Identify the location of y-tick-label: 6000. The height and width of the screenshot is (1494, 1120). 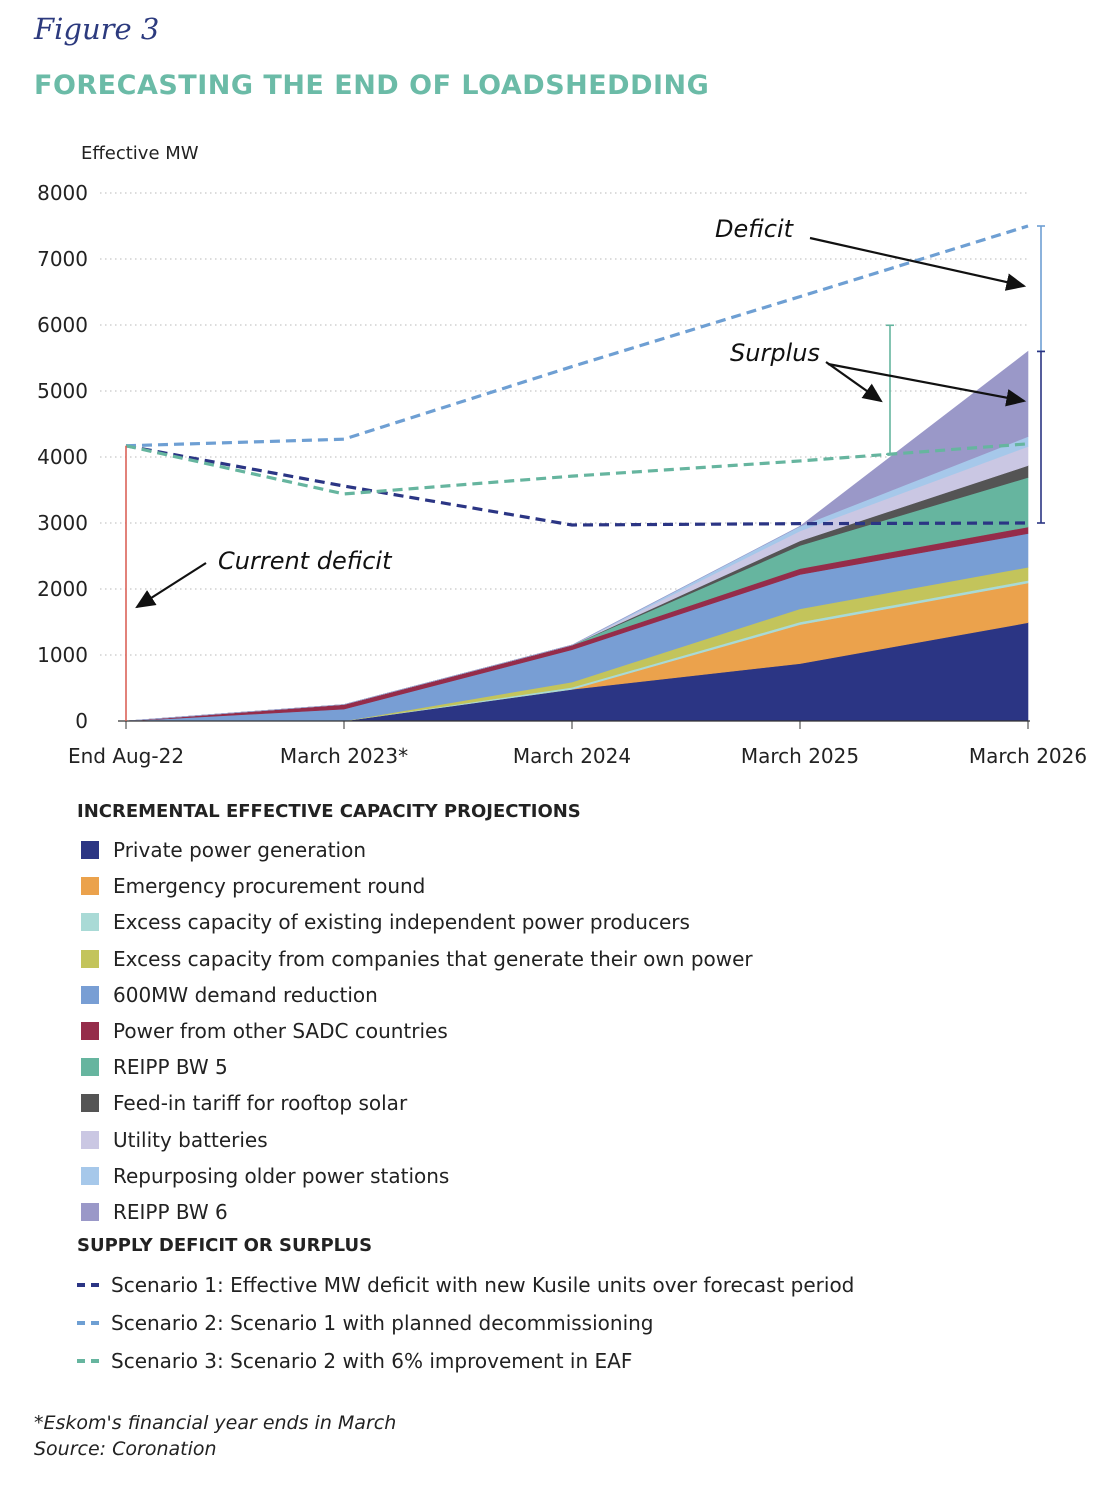
(62, 325).